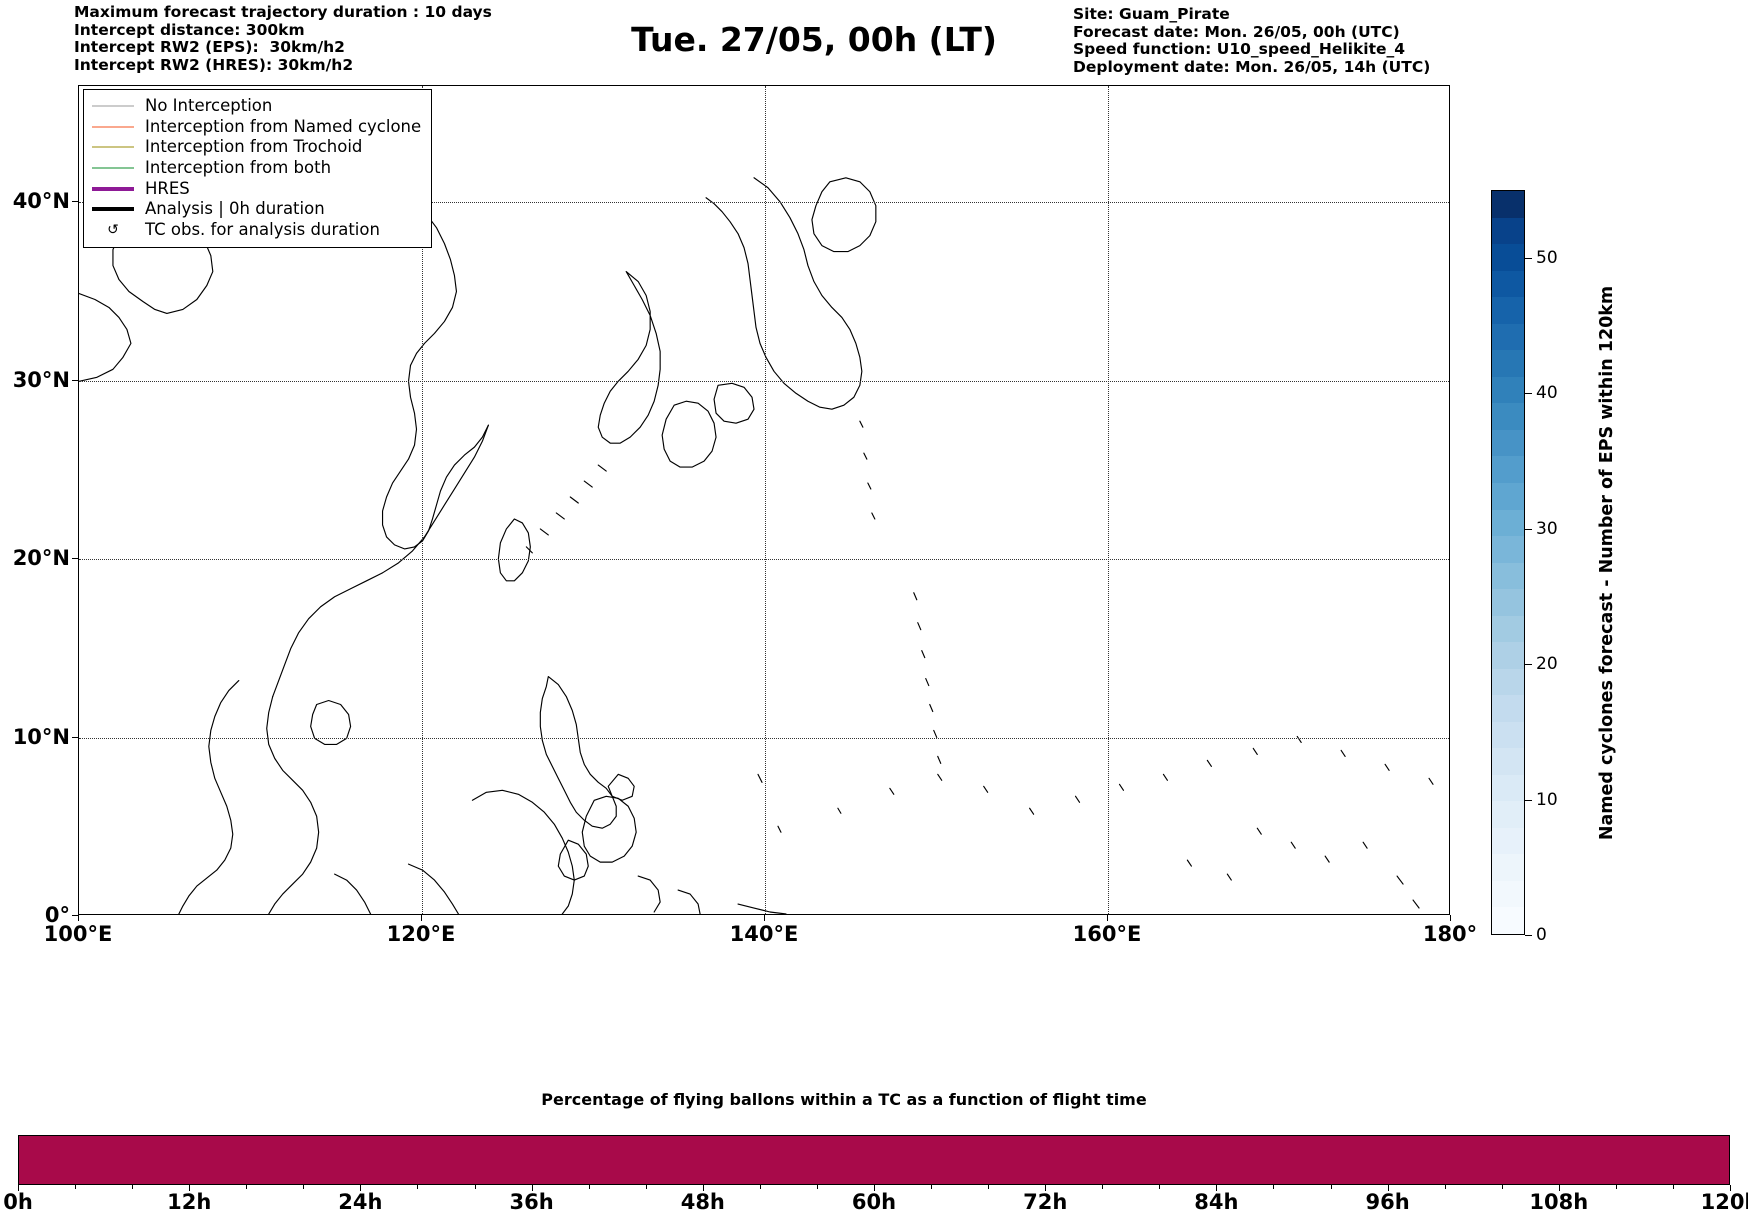 The width and height of the screenshot is (1748, 1214). What do you see at coordinates (41, 558) in the screenshot?
I see `map-ytick-label-20: 20°N` at bounding box center [41, 558].